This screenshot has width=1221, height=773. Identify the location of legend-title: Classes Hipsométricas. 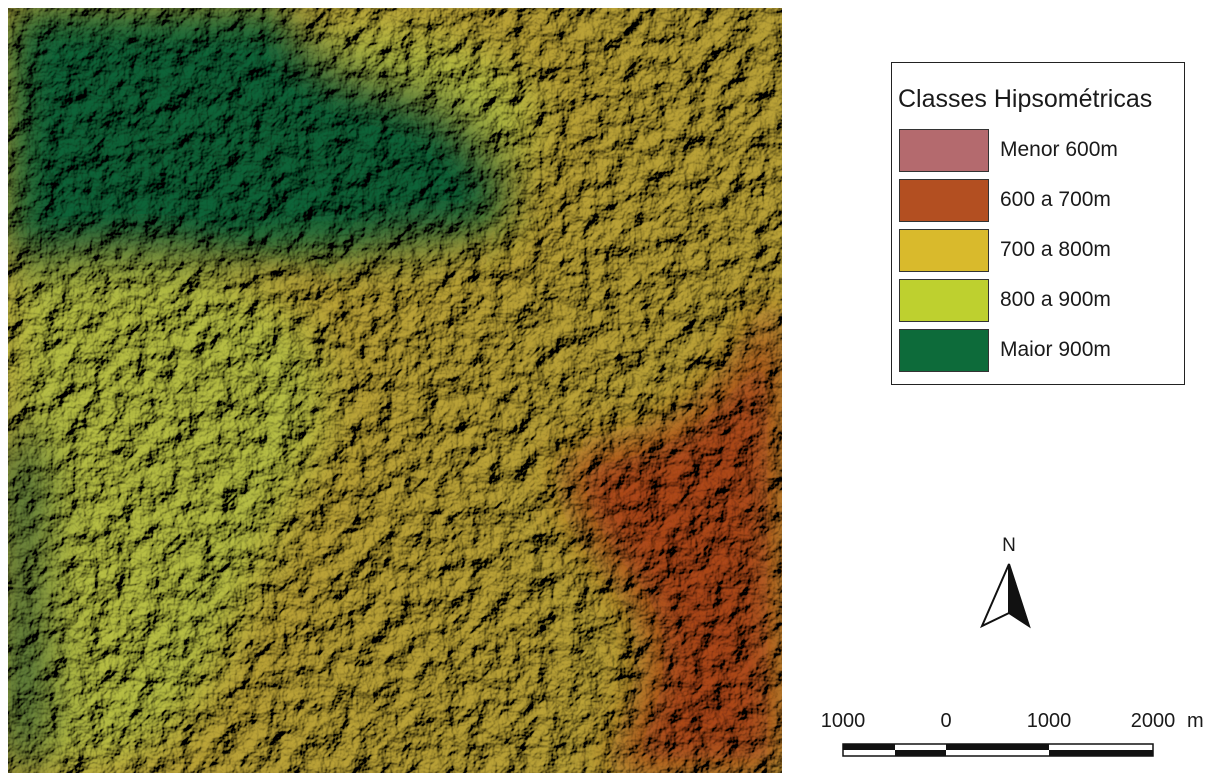
(1025, 99).